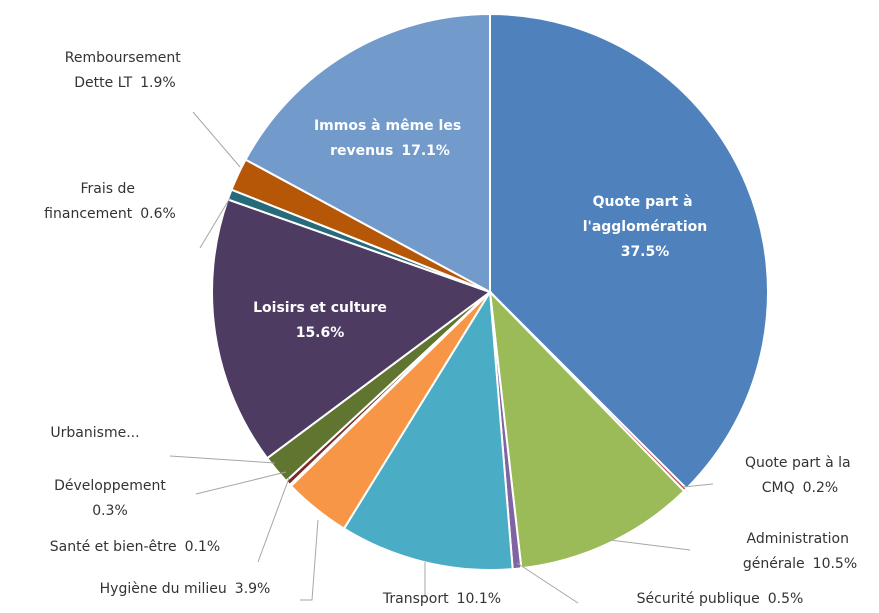 The image size is (879, 613). I want to click on value-label: 17.1%, so click(425, 151).